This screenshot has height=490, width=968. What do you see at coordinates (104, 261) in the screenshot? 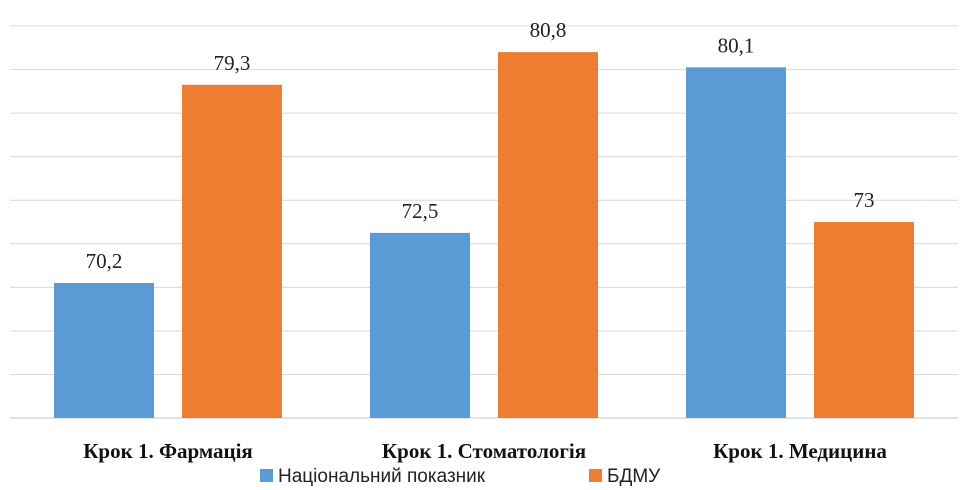
I see `data-label: 70,2` at bounding box center [104, 261].